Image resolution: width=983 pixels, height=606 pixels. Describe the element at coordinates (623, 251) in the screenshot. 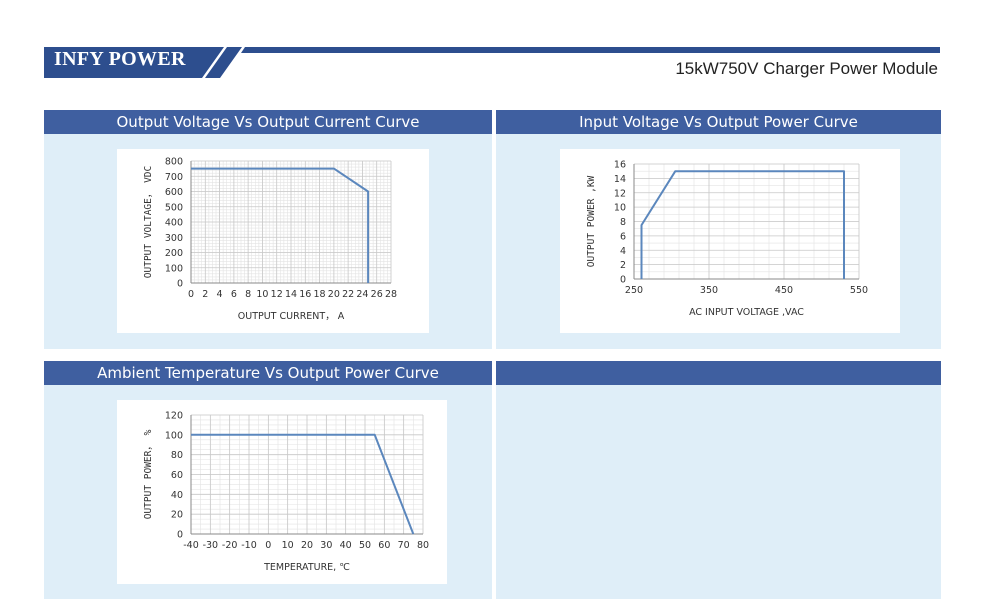

I see `y-tick-label: 4` at that location.